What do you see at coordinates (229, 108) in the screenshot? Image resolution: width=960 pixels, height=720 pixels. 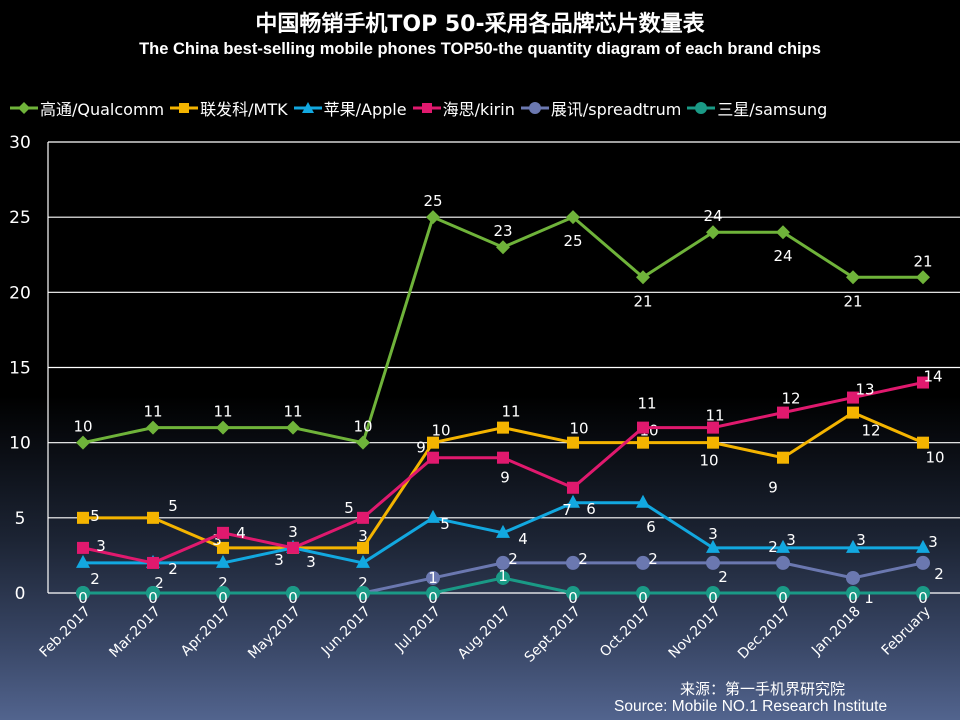 I see `legend-item: 联发科/MTK` at bounding box center [229, 108].